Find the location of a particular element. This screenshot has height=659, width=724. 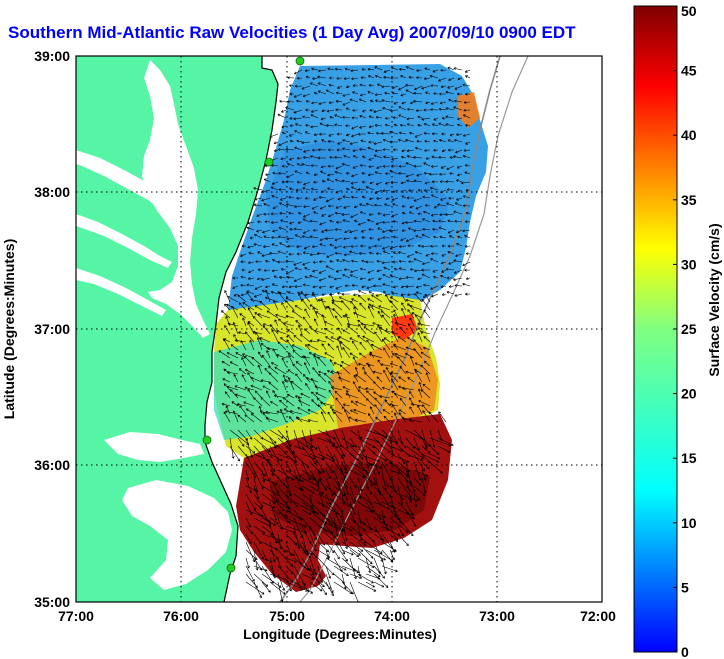

colorbar-tick-label: 30 is located at coordinates (689, 264).